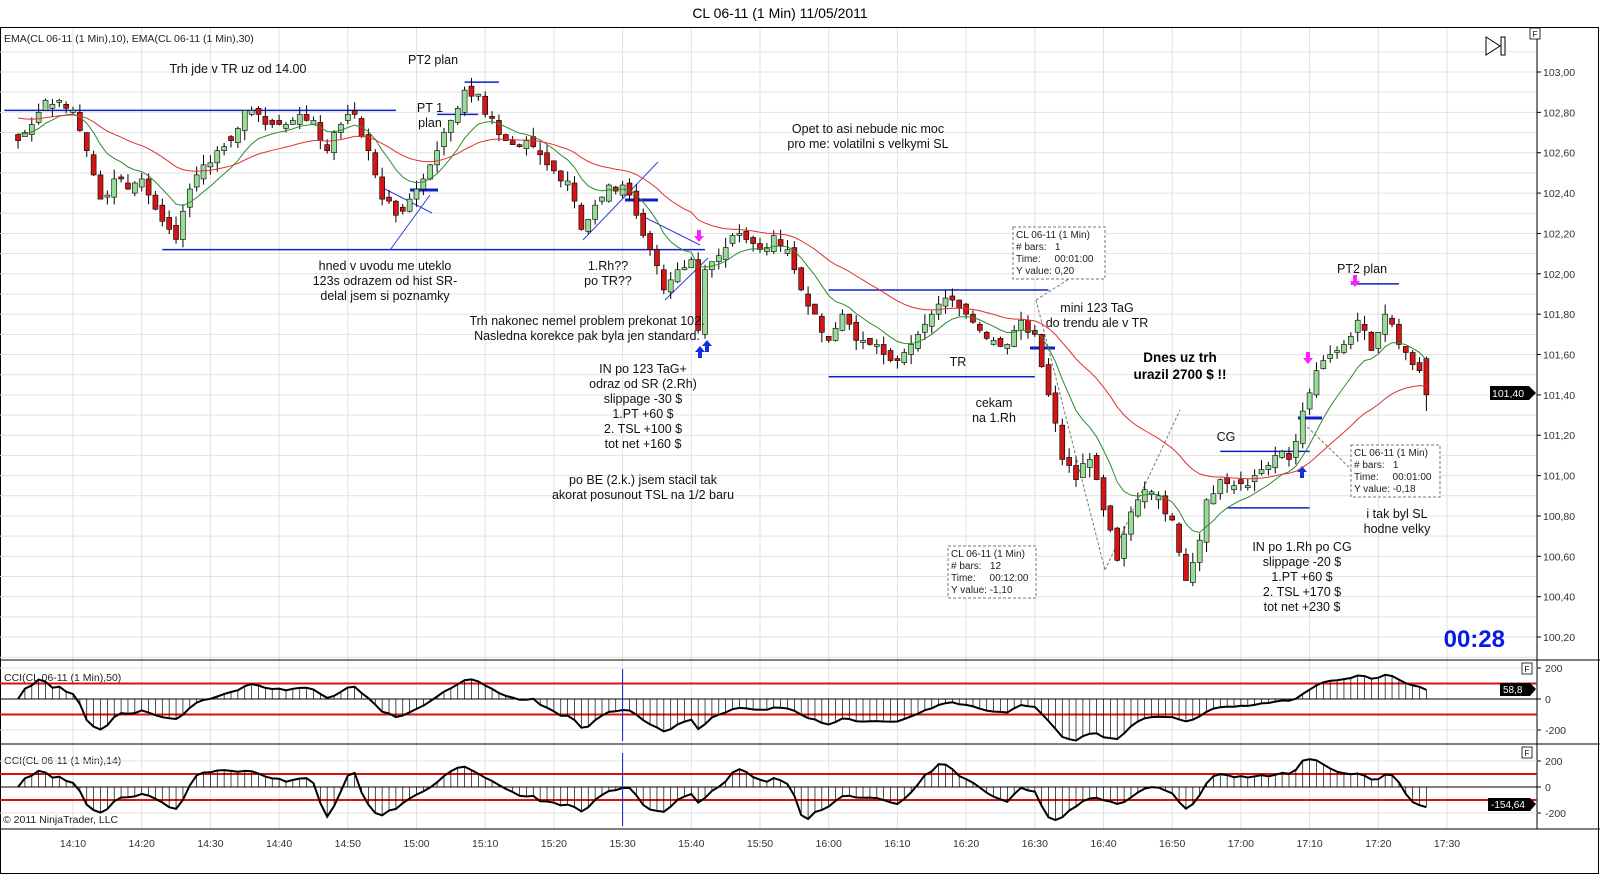 Image resolution: width=1600 pixels, height=875 pixels. What do you see at coordinates (780, 13) in the screenshot?
I see `chart-title: CL 06-11 (1 Min) 11/05/2011` at bounding box center [780, 13].